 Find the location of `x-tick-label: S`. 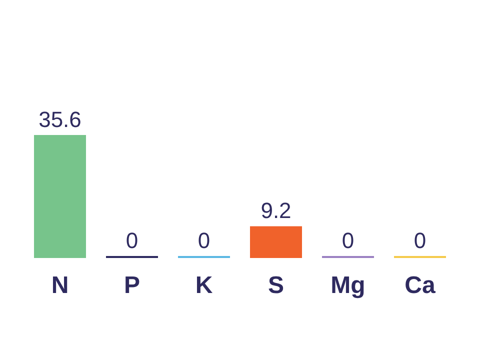

x-tick-label: S is located at coordinates (276, 286).